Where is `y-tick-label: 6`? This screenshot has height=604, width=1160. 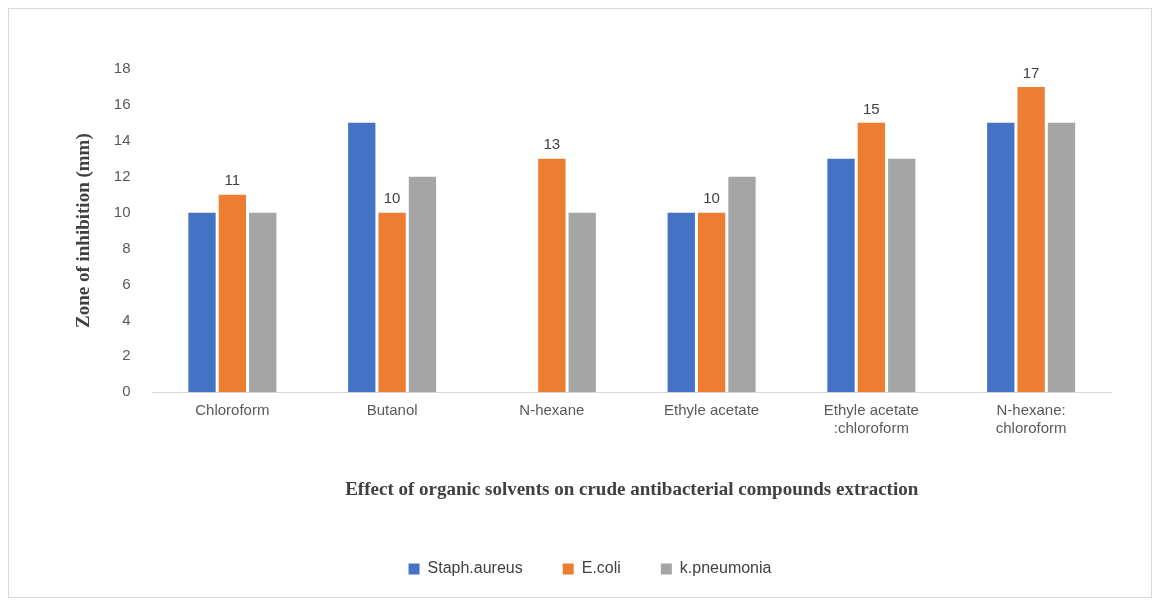 y-tick-label: 6 is located at coordinates (126, 283).